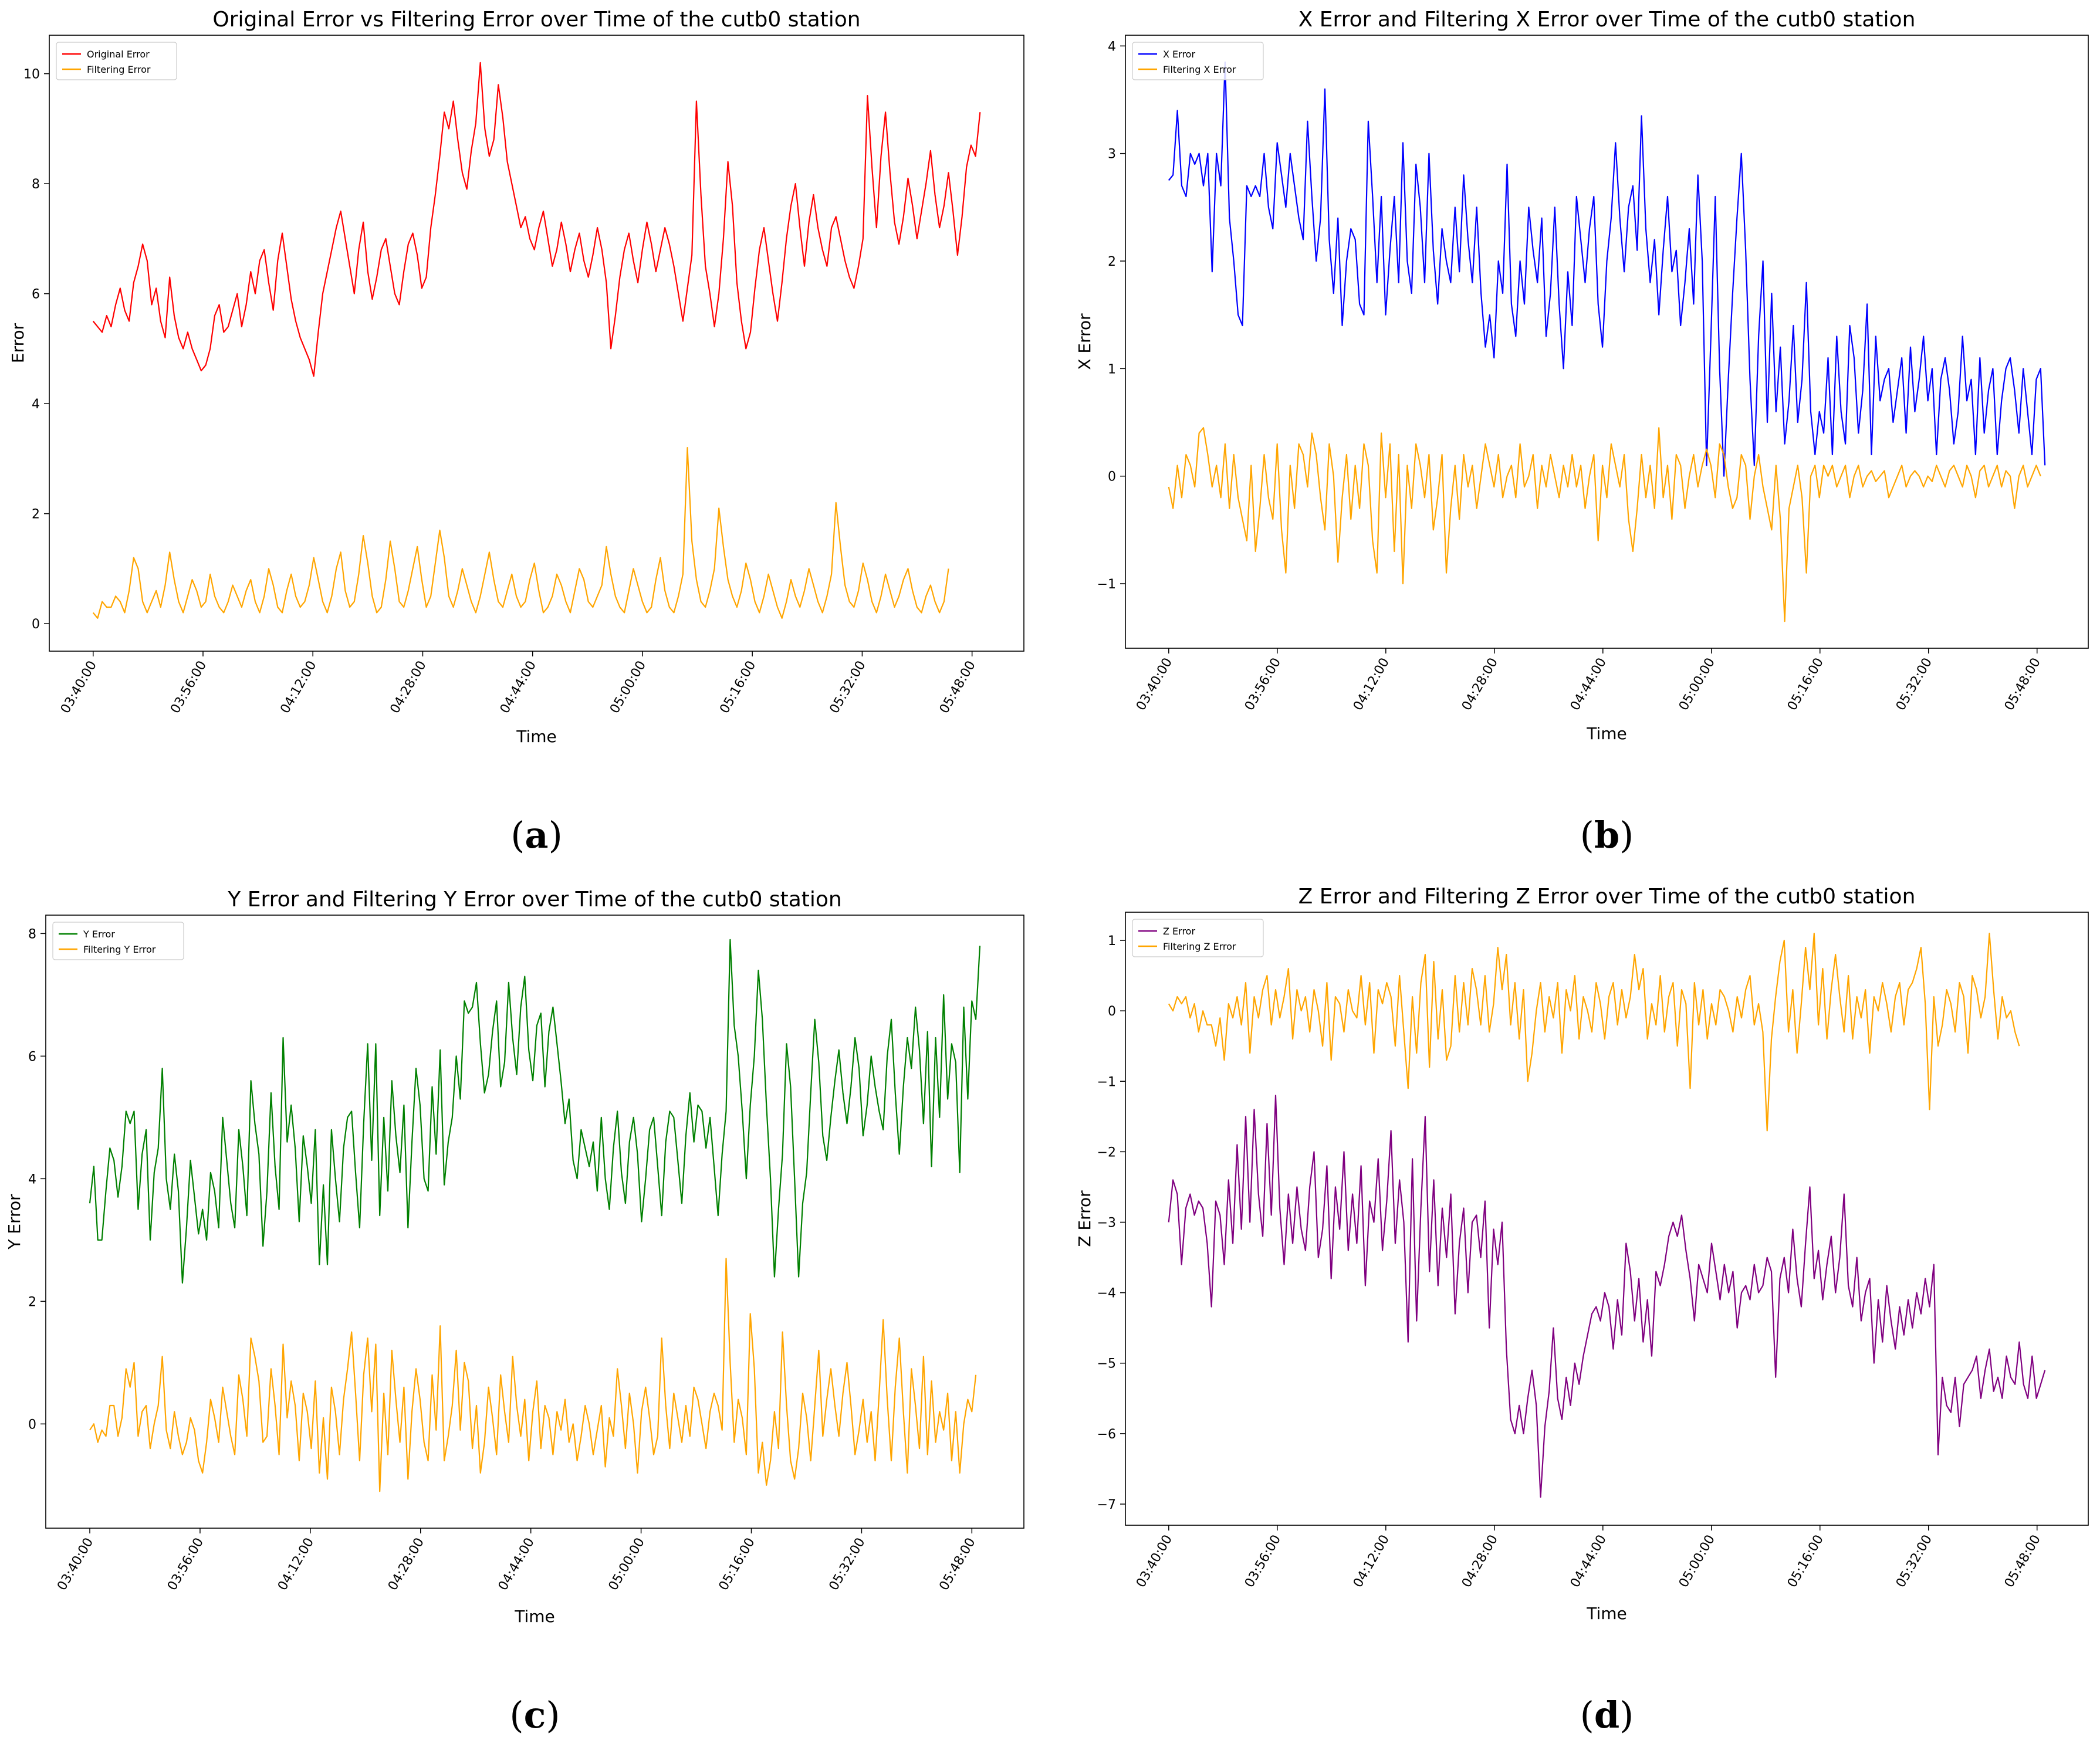 The image size is (2100, 1754). Describe the element at coordinates (1106, 1293) in the screenshot. I see `y-tick-label: −4` at that location.